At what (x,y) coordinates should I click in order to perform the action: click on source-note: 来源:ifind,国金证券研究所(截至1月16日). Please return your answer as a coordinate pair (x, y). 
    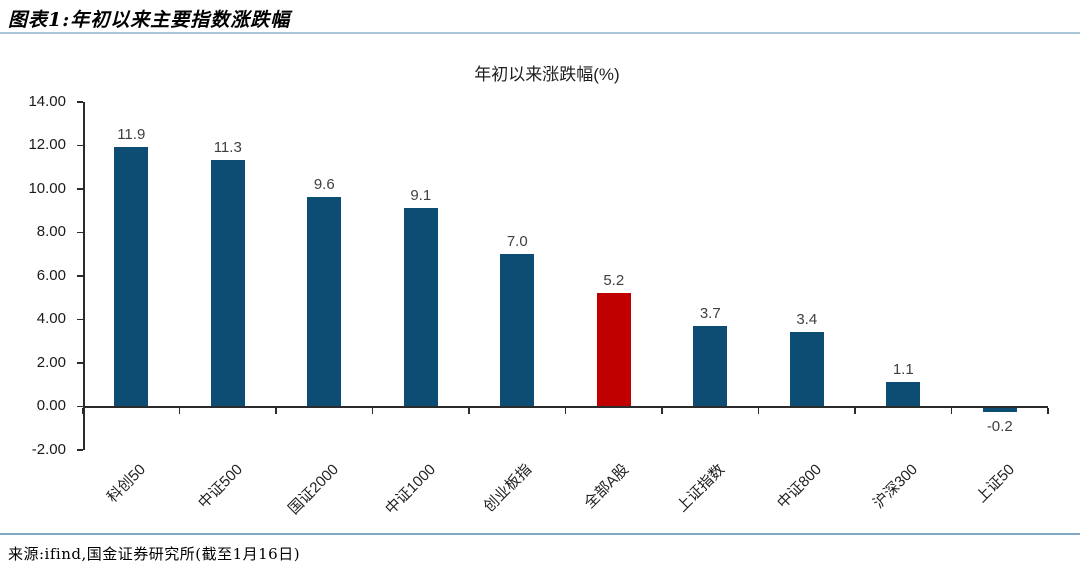
    Looking at the image, I should click on (154, 554).